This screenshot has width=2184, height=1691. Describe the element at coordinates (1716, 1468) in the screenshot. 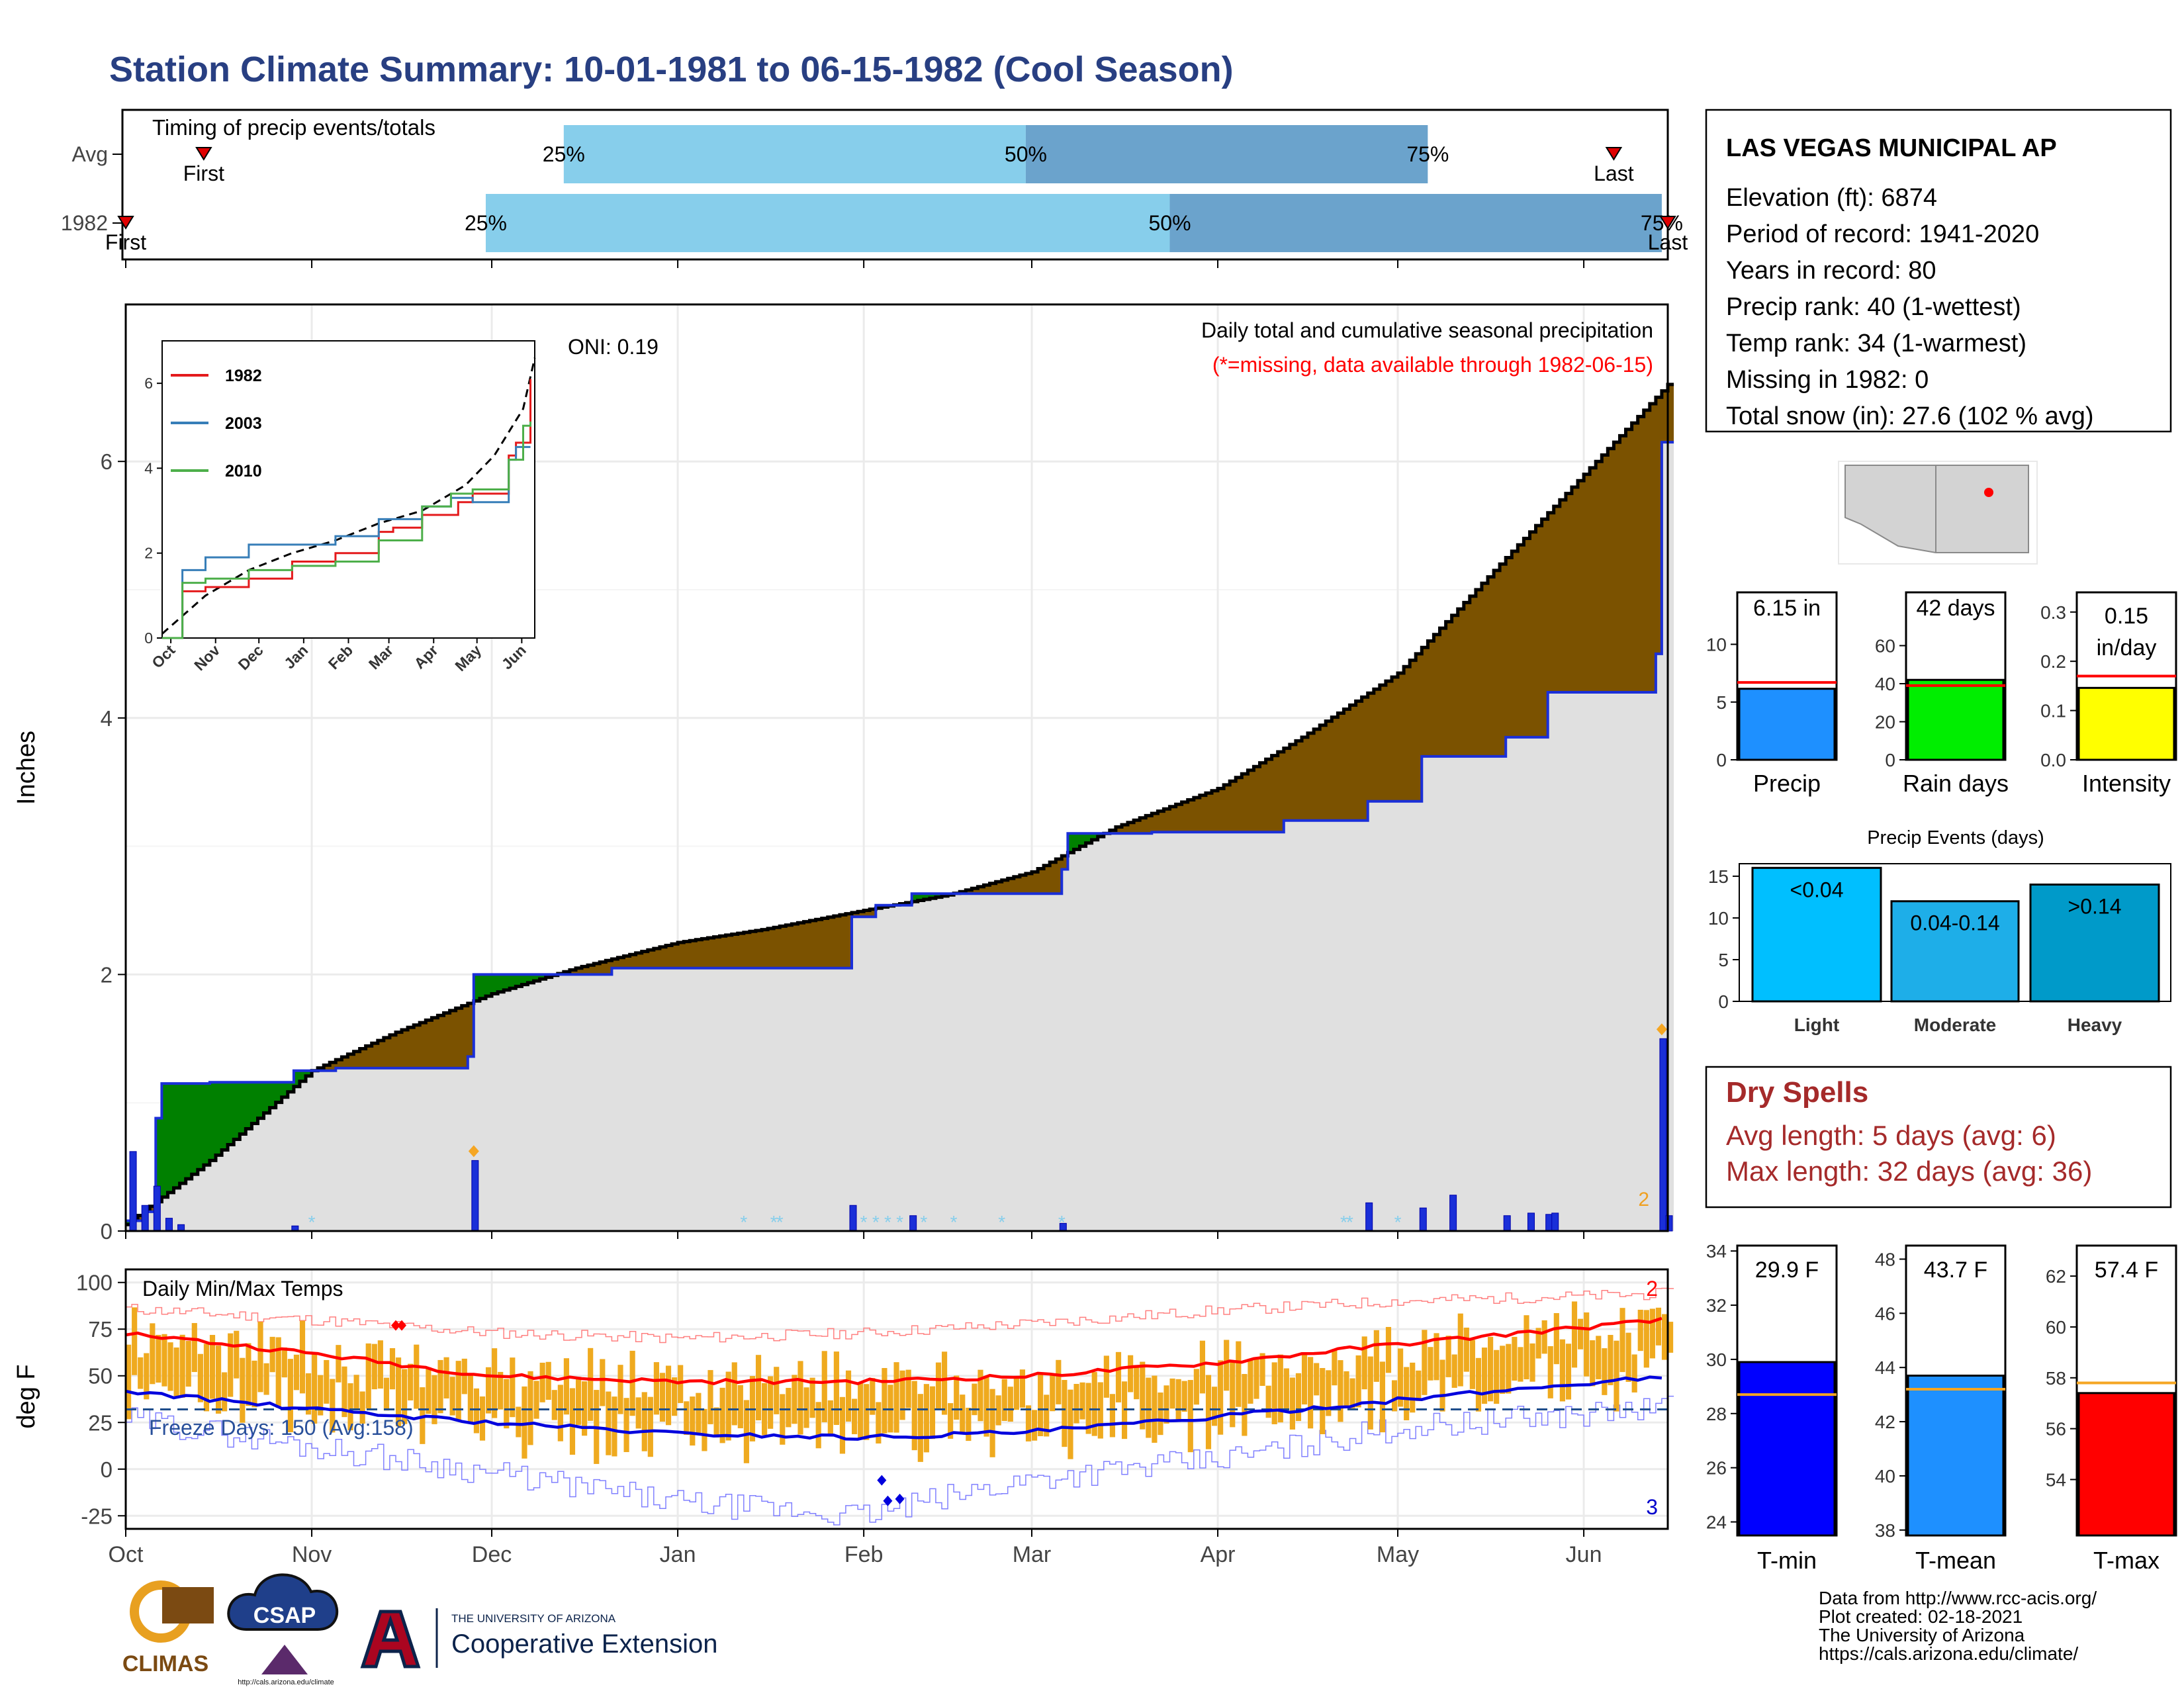

I see `temp-bar-ytick-label: 26` at that location.